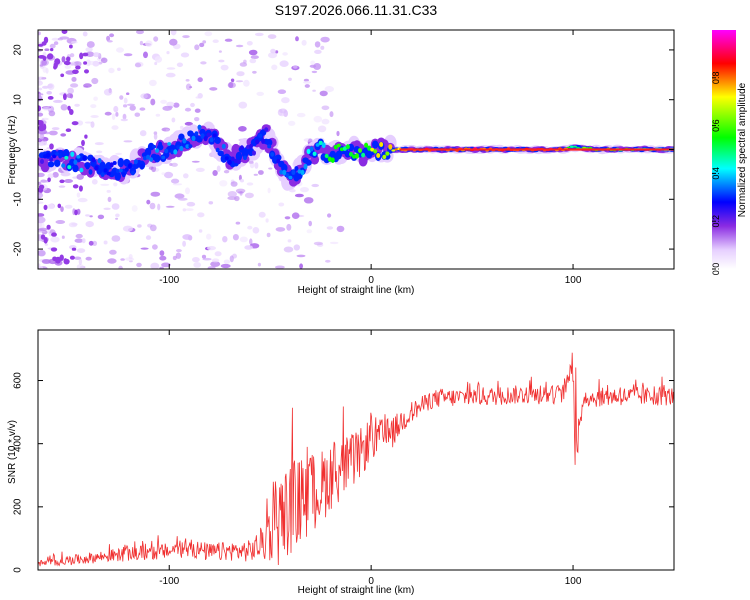  Describe the element at coordinates (356, 590) in the screenshot. I see `bottom-x-axis-label: Height of straight line (km)` at that location.